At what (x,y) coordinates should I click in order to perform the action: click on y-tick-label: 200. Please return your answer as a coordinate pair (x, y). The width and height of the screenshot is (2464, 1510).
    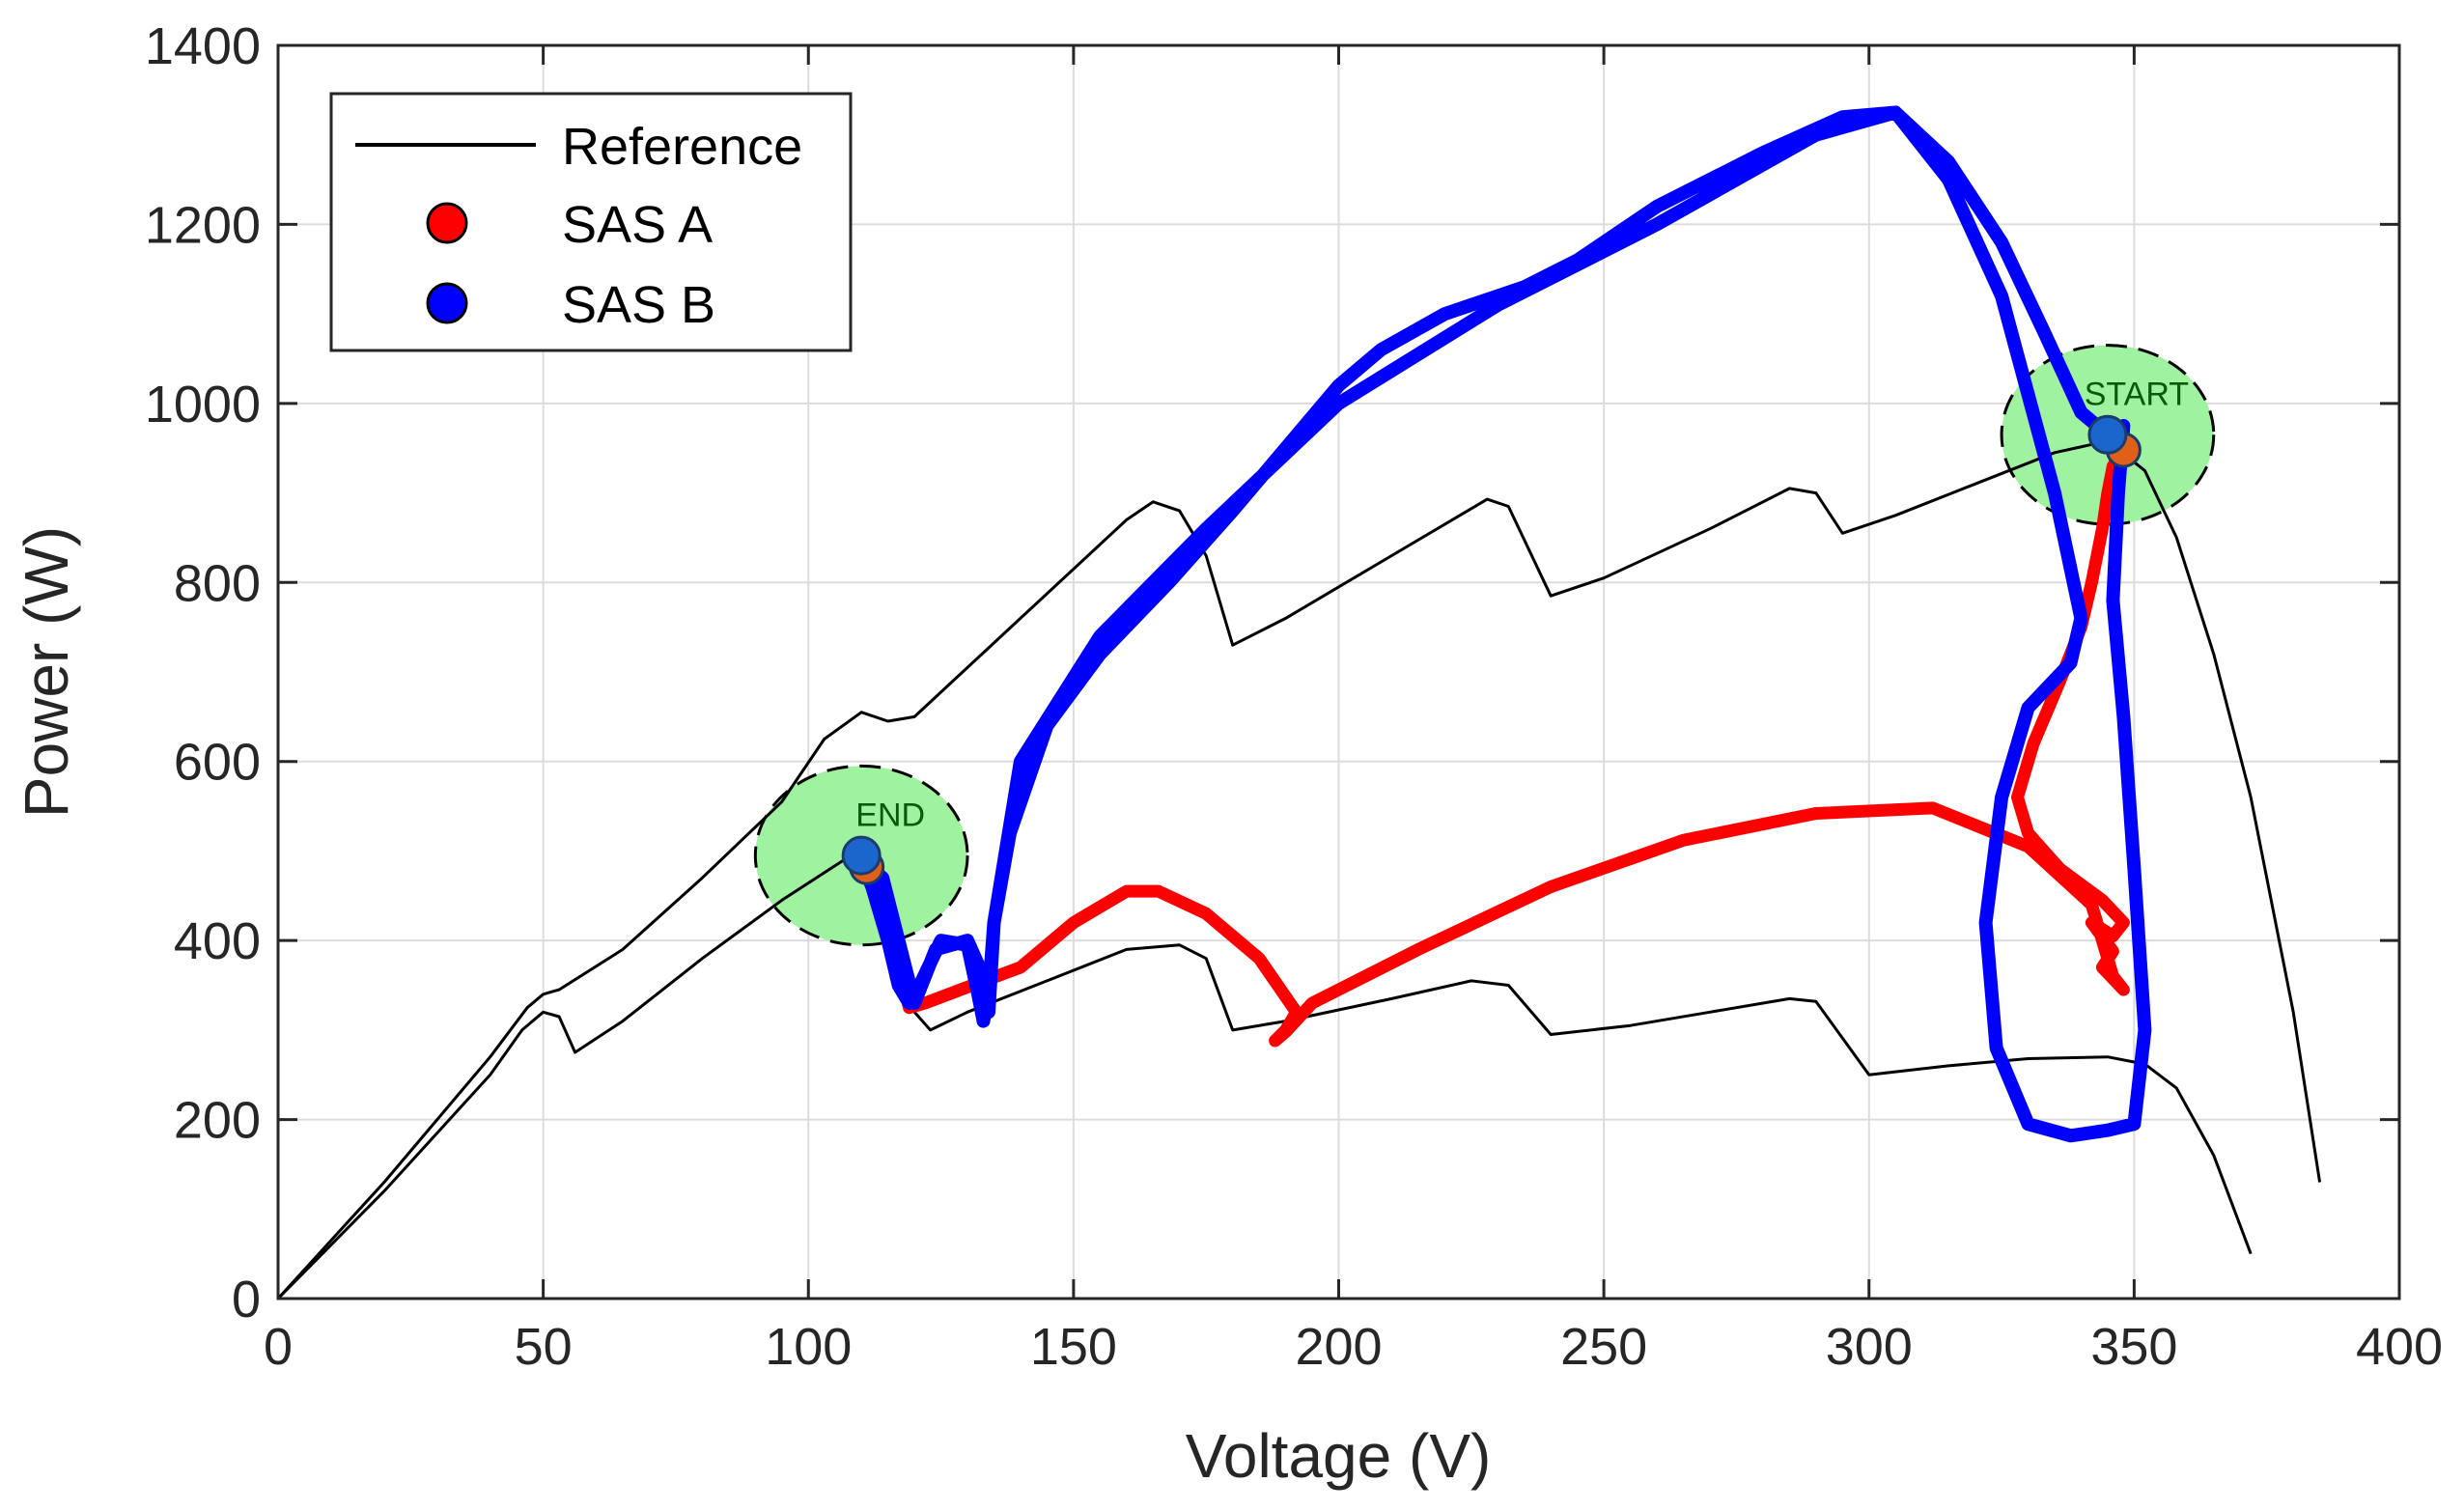
    Looking at the image, I should click on (218, 1121).